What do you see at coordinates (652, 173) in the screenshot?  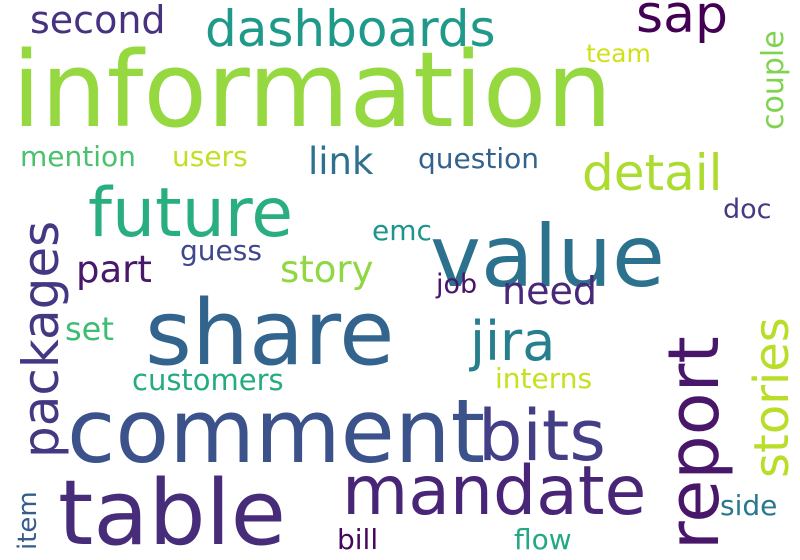 I see `word-detail: detail` at bounding box center [652, 173].